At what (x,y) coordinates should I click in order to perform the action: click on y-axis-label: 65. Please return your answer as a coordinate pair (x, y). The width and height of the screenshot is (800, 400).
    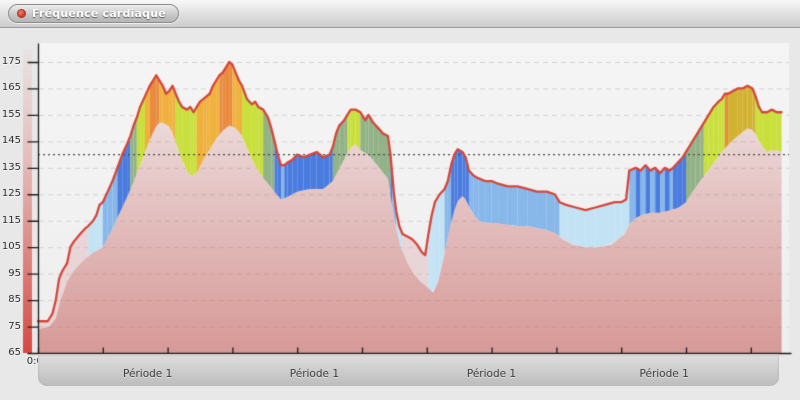
    Looking at the image, I should click on (14, 352).